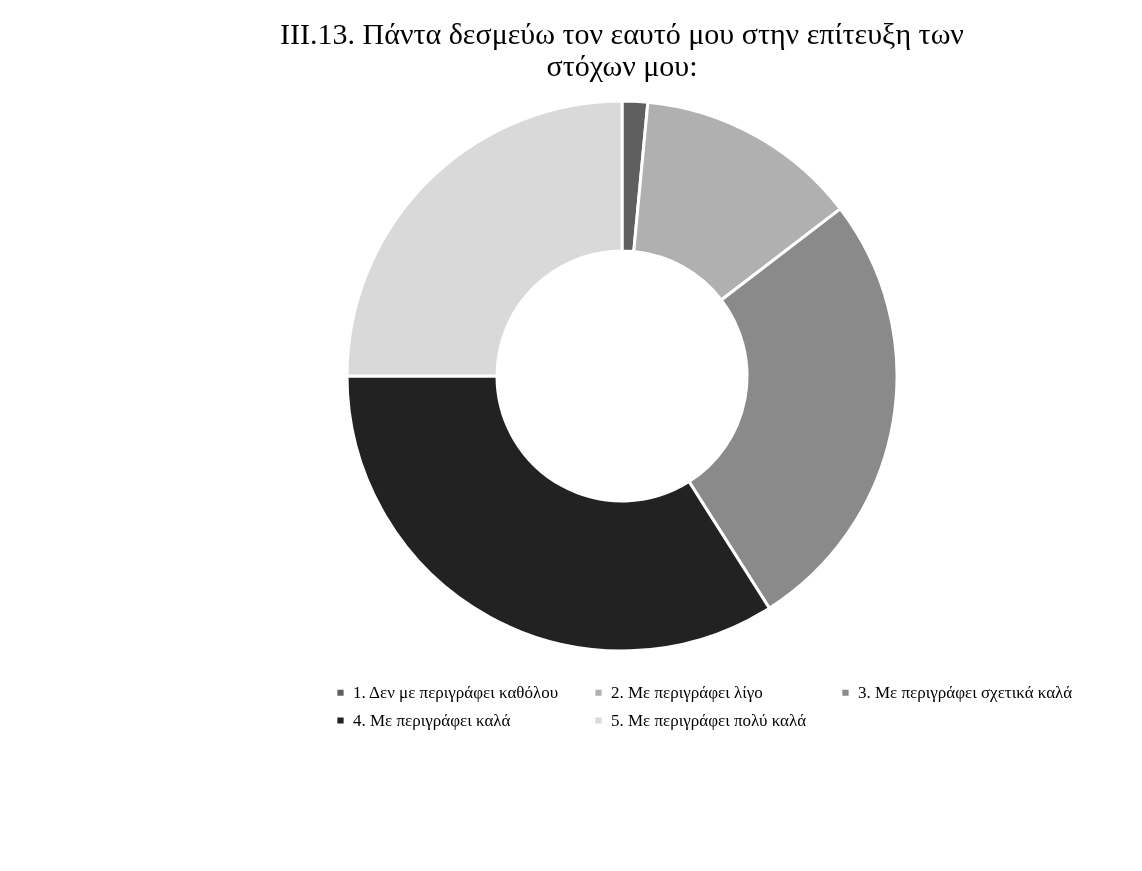 Image resolution: width=1142 pixels, height=871 pixels. What do you see at coordinates (432, 720) in the screenshot?
I see `legend-label: 4. Με περιγράφει καλά` at bounding box center [432, 720].